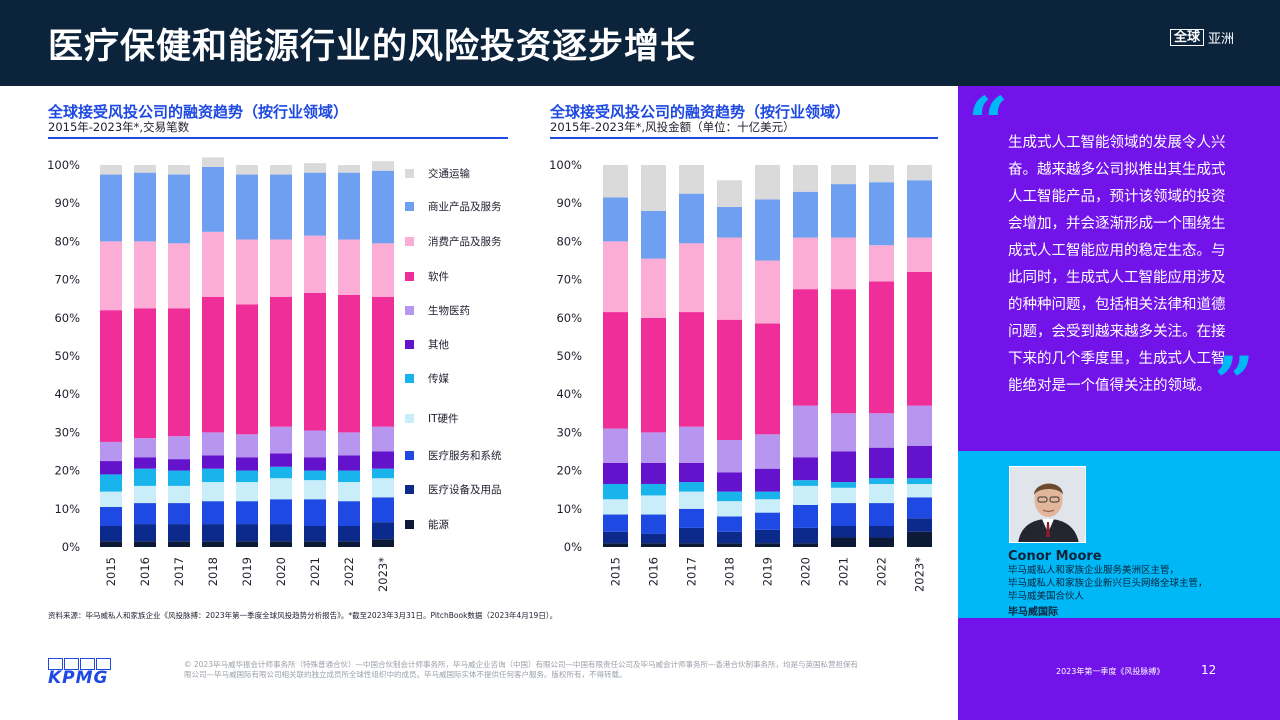  What do you see at coordinates (1094, 570) in the screenshot?
I see `person-role-line: 毕马威私人和家族企业服务美洲区主管，` at bounding box center [1094, 570].